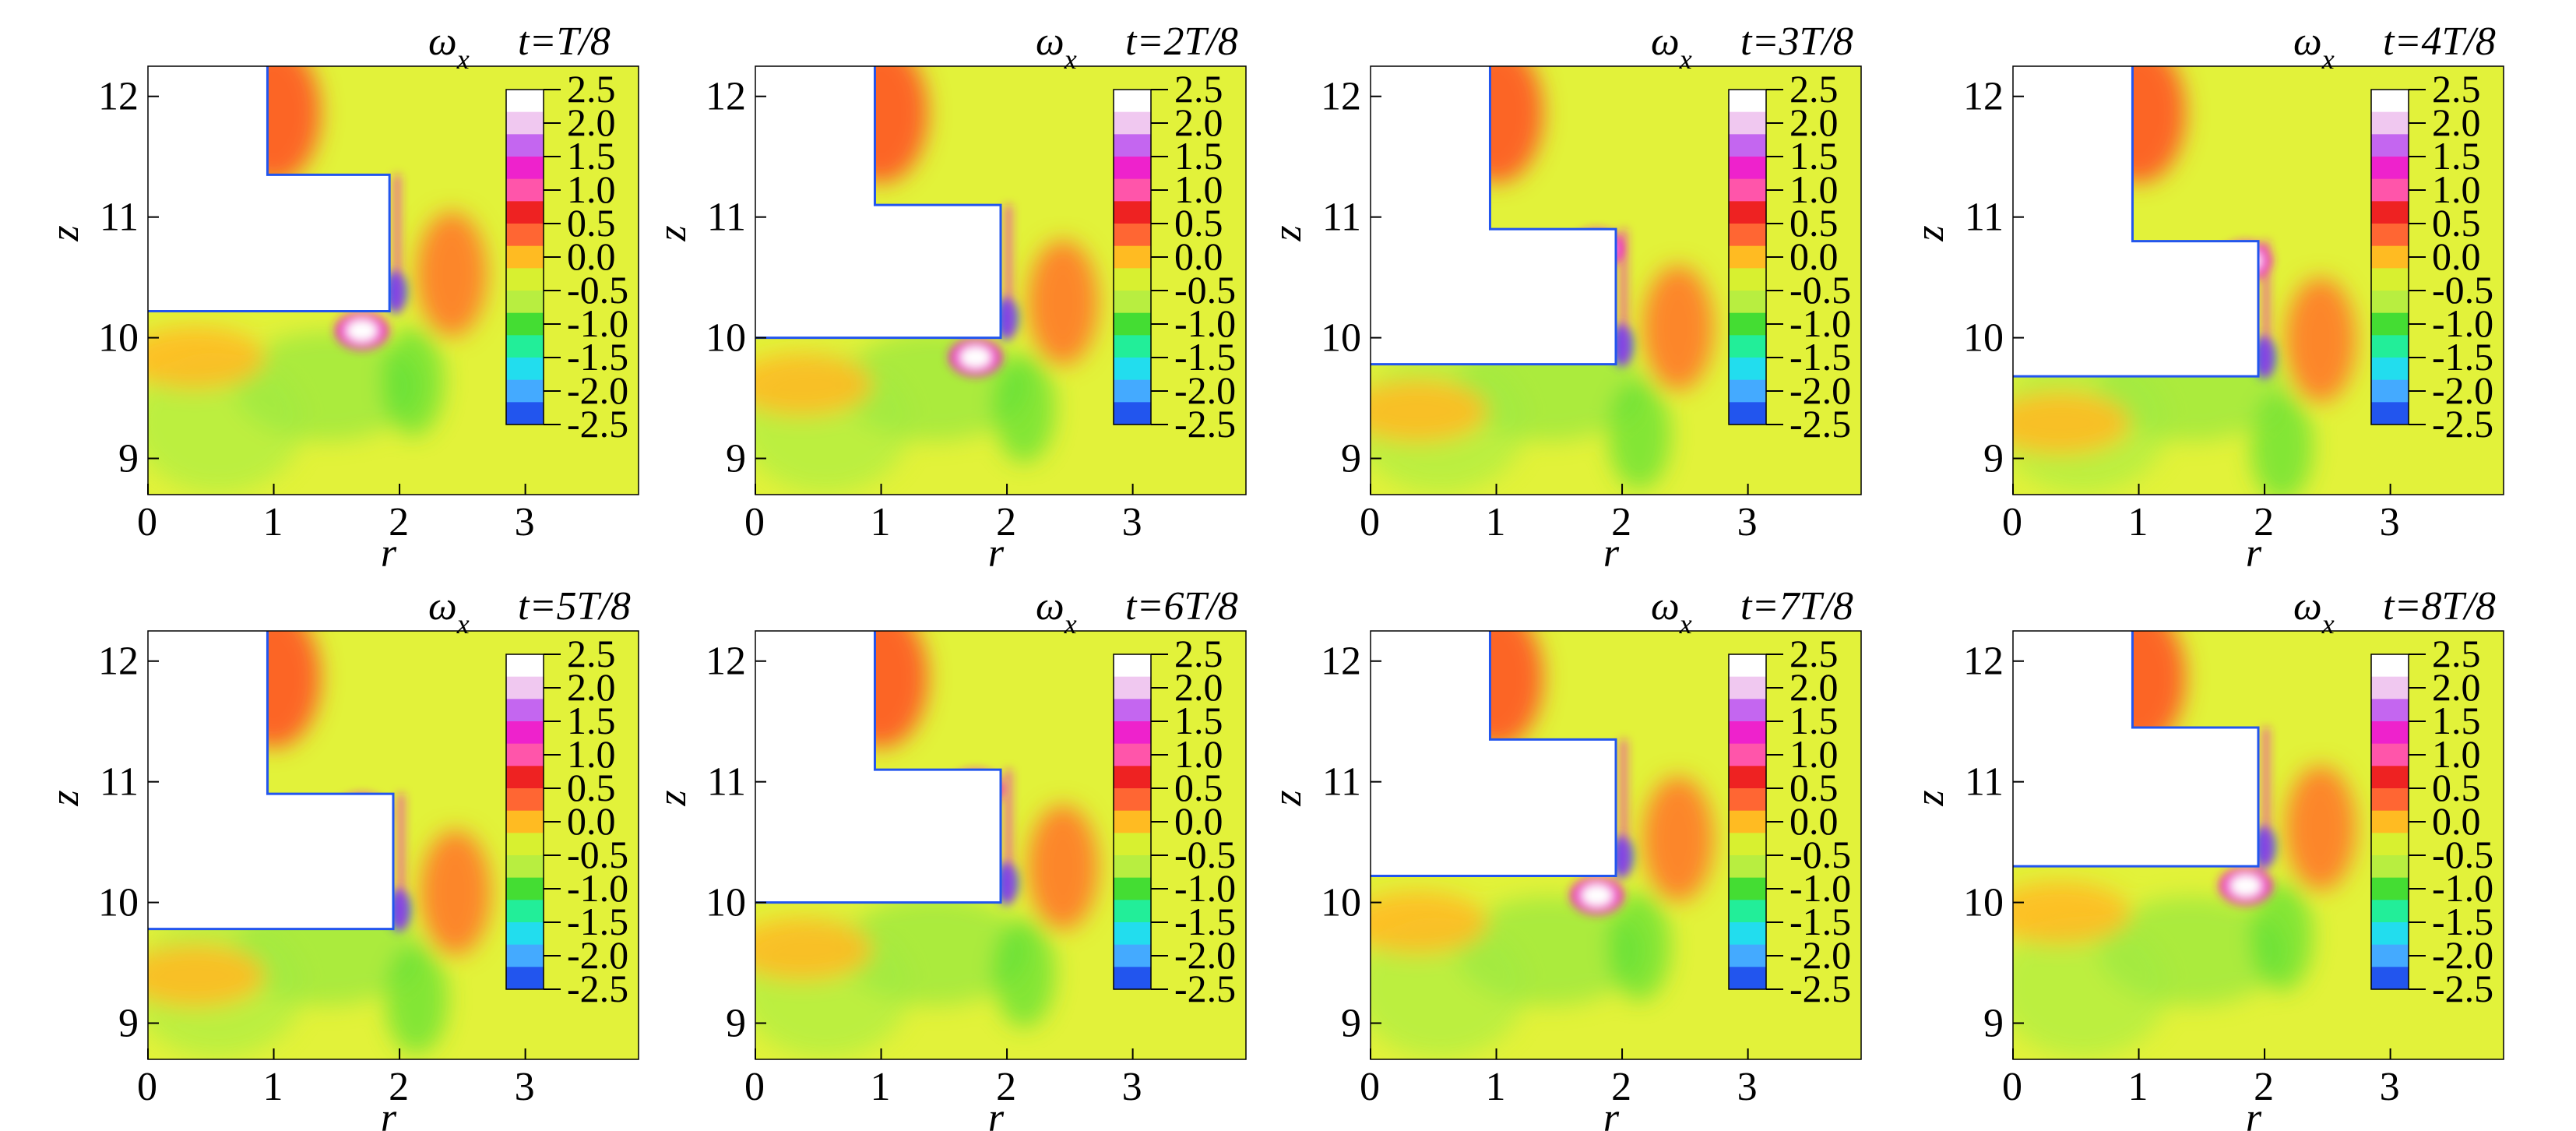 Image resolution: width=2576 pixels, height=1131 pixels. I want to click on colorbar-label: -0.5, so click(1205, 290).